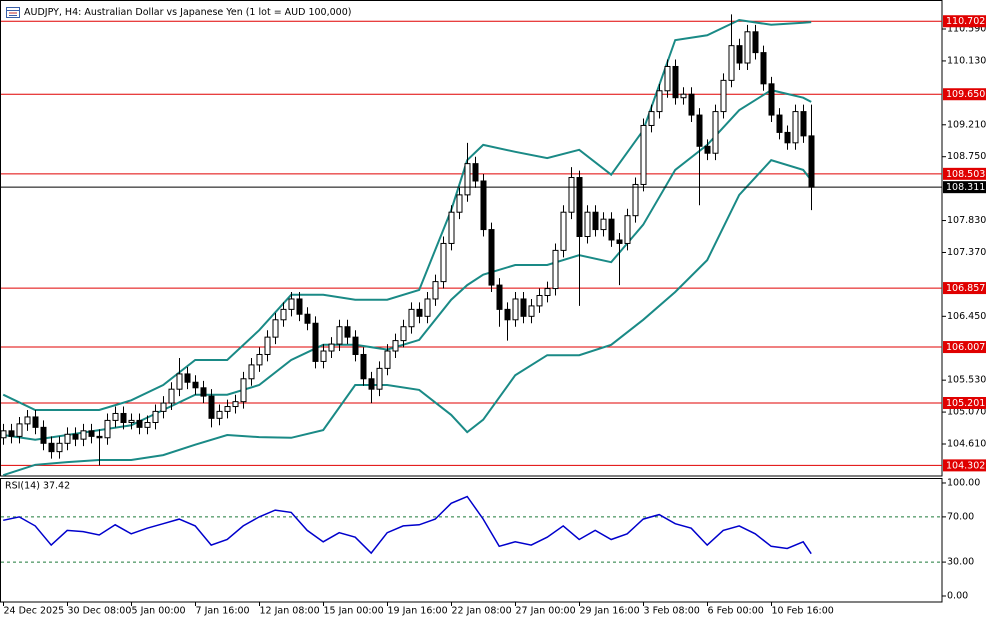  I want to click on y-tick-label: 110.590, so click(966, 29).